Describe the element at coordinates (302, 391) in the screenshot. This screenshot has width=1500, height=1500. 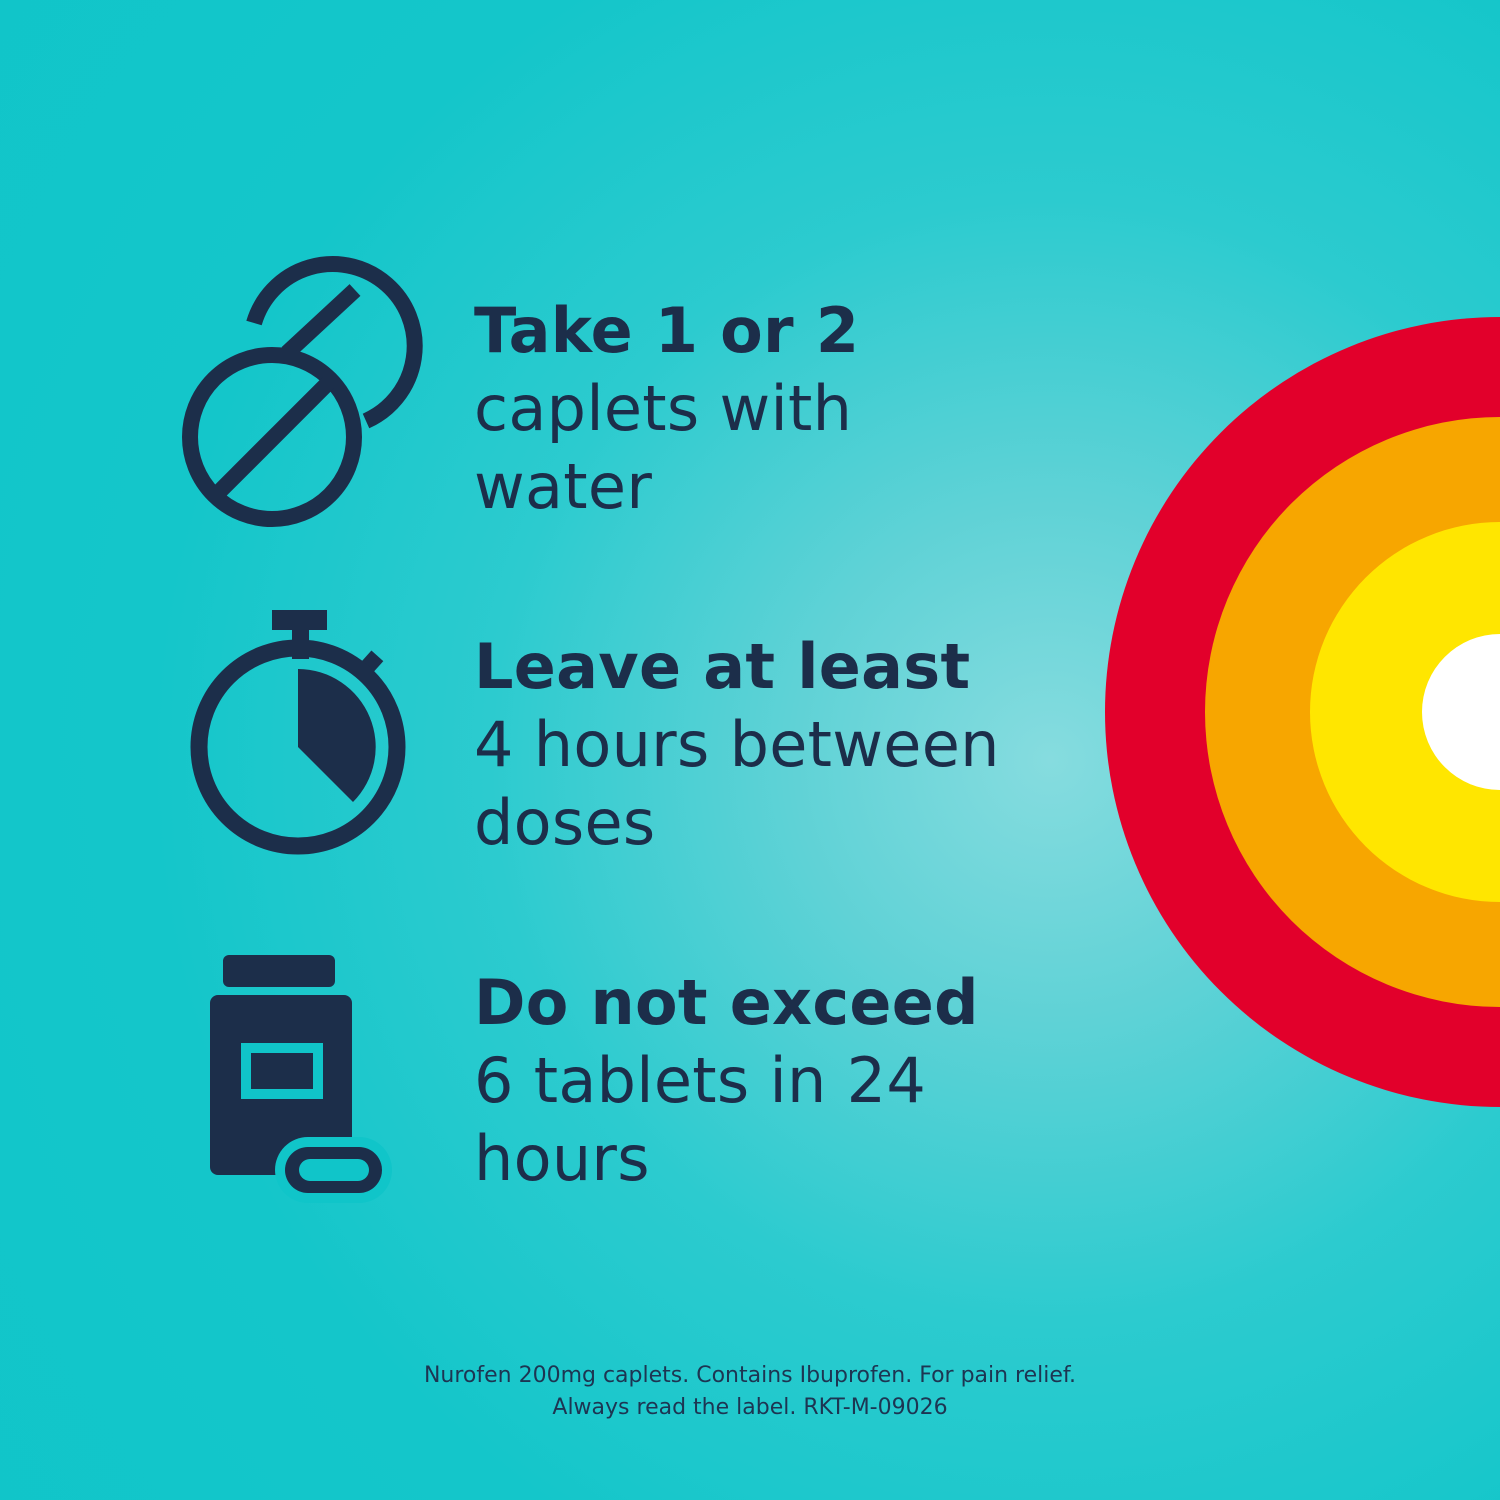
I see `caplets-icon` at that location.